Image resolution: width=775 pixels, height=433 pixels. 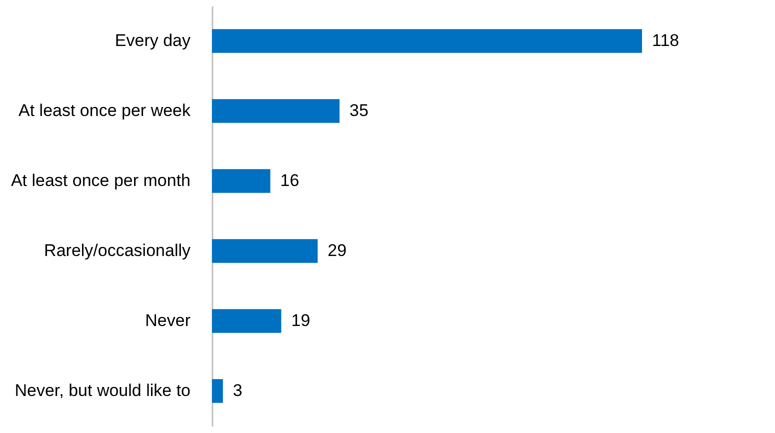 I want to click on data-label: 3, so click(x=237, y=390).